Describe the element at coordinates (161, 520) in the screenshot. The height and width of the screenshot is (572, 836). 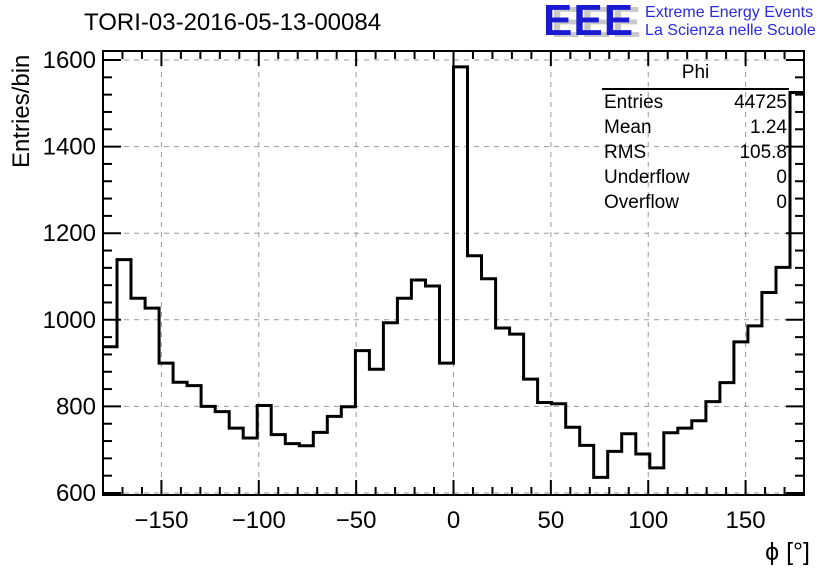
I see `svg-text: −150` at that location.